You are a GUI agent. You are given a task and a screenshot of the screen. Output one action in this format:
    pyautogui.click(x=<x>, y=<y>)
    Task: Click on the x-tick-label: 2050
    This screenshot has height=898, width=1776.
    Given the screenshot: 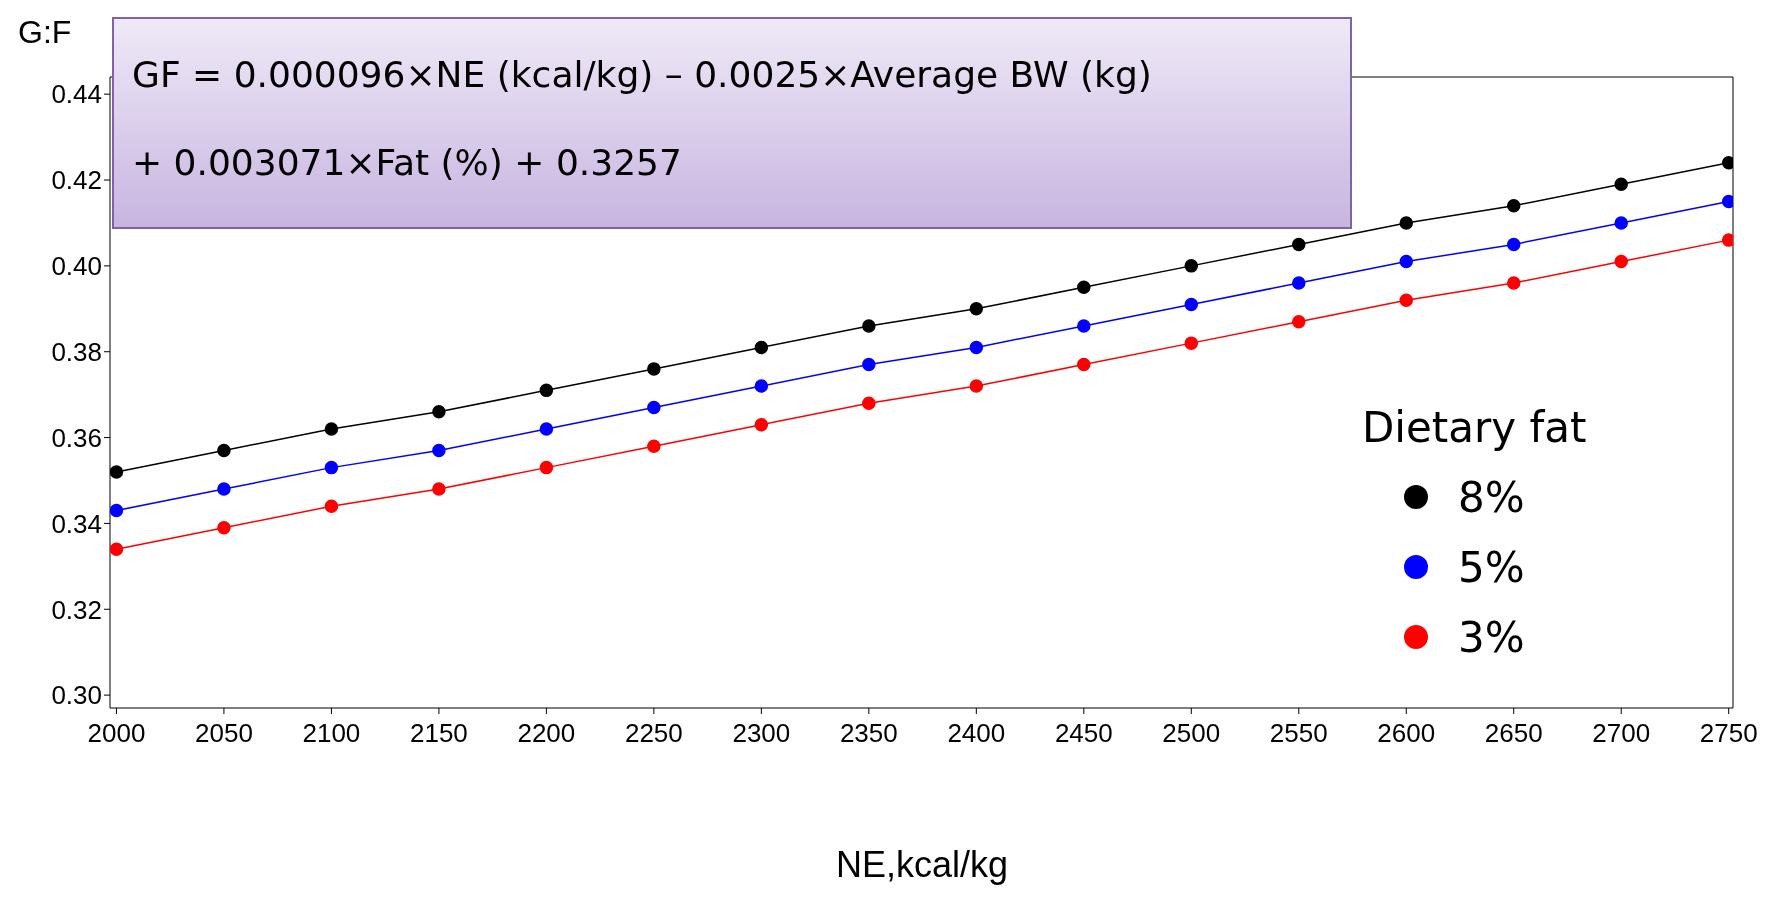 What is the action you would take?
    pyautogui.click(x=224, y=733)
    